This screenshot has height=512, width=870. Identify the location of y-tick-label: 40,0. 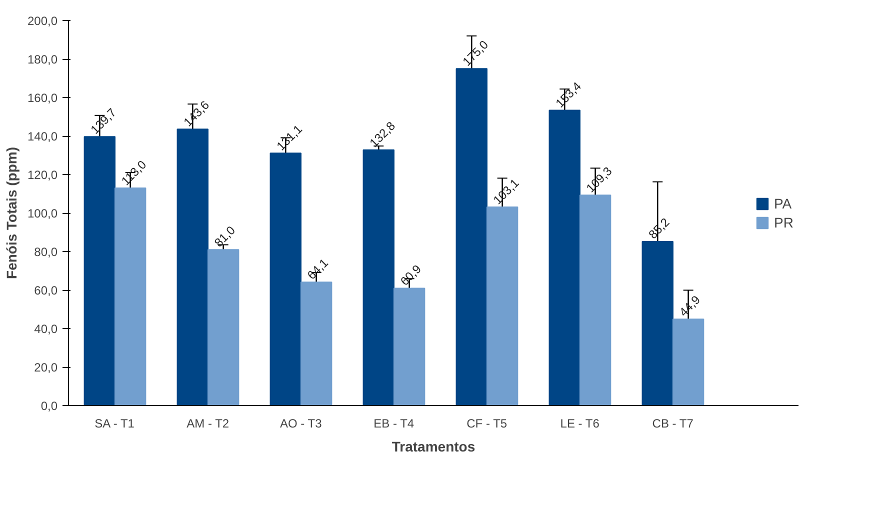
(46, 329).